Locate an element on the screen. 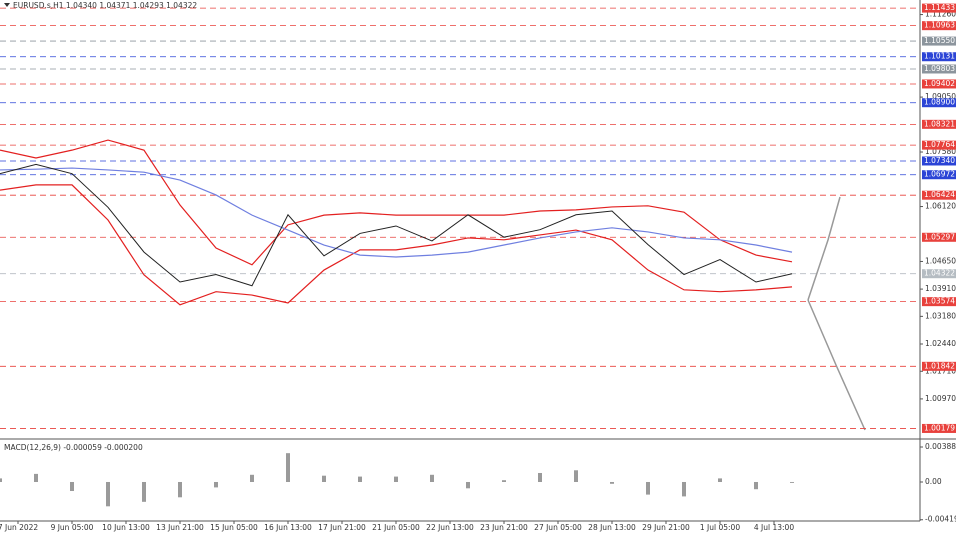 The image size is (956, 535). x-tick-label: 7 Jun 2022 is located at coordinates (19, 527).